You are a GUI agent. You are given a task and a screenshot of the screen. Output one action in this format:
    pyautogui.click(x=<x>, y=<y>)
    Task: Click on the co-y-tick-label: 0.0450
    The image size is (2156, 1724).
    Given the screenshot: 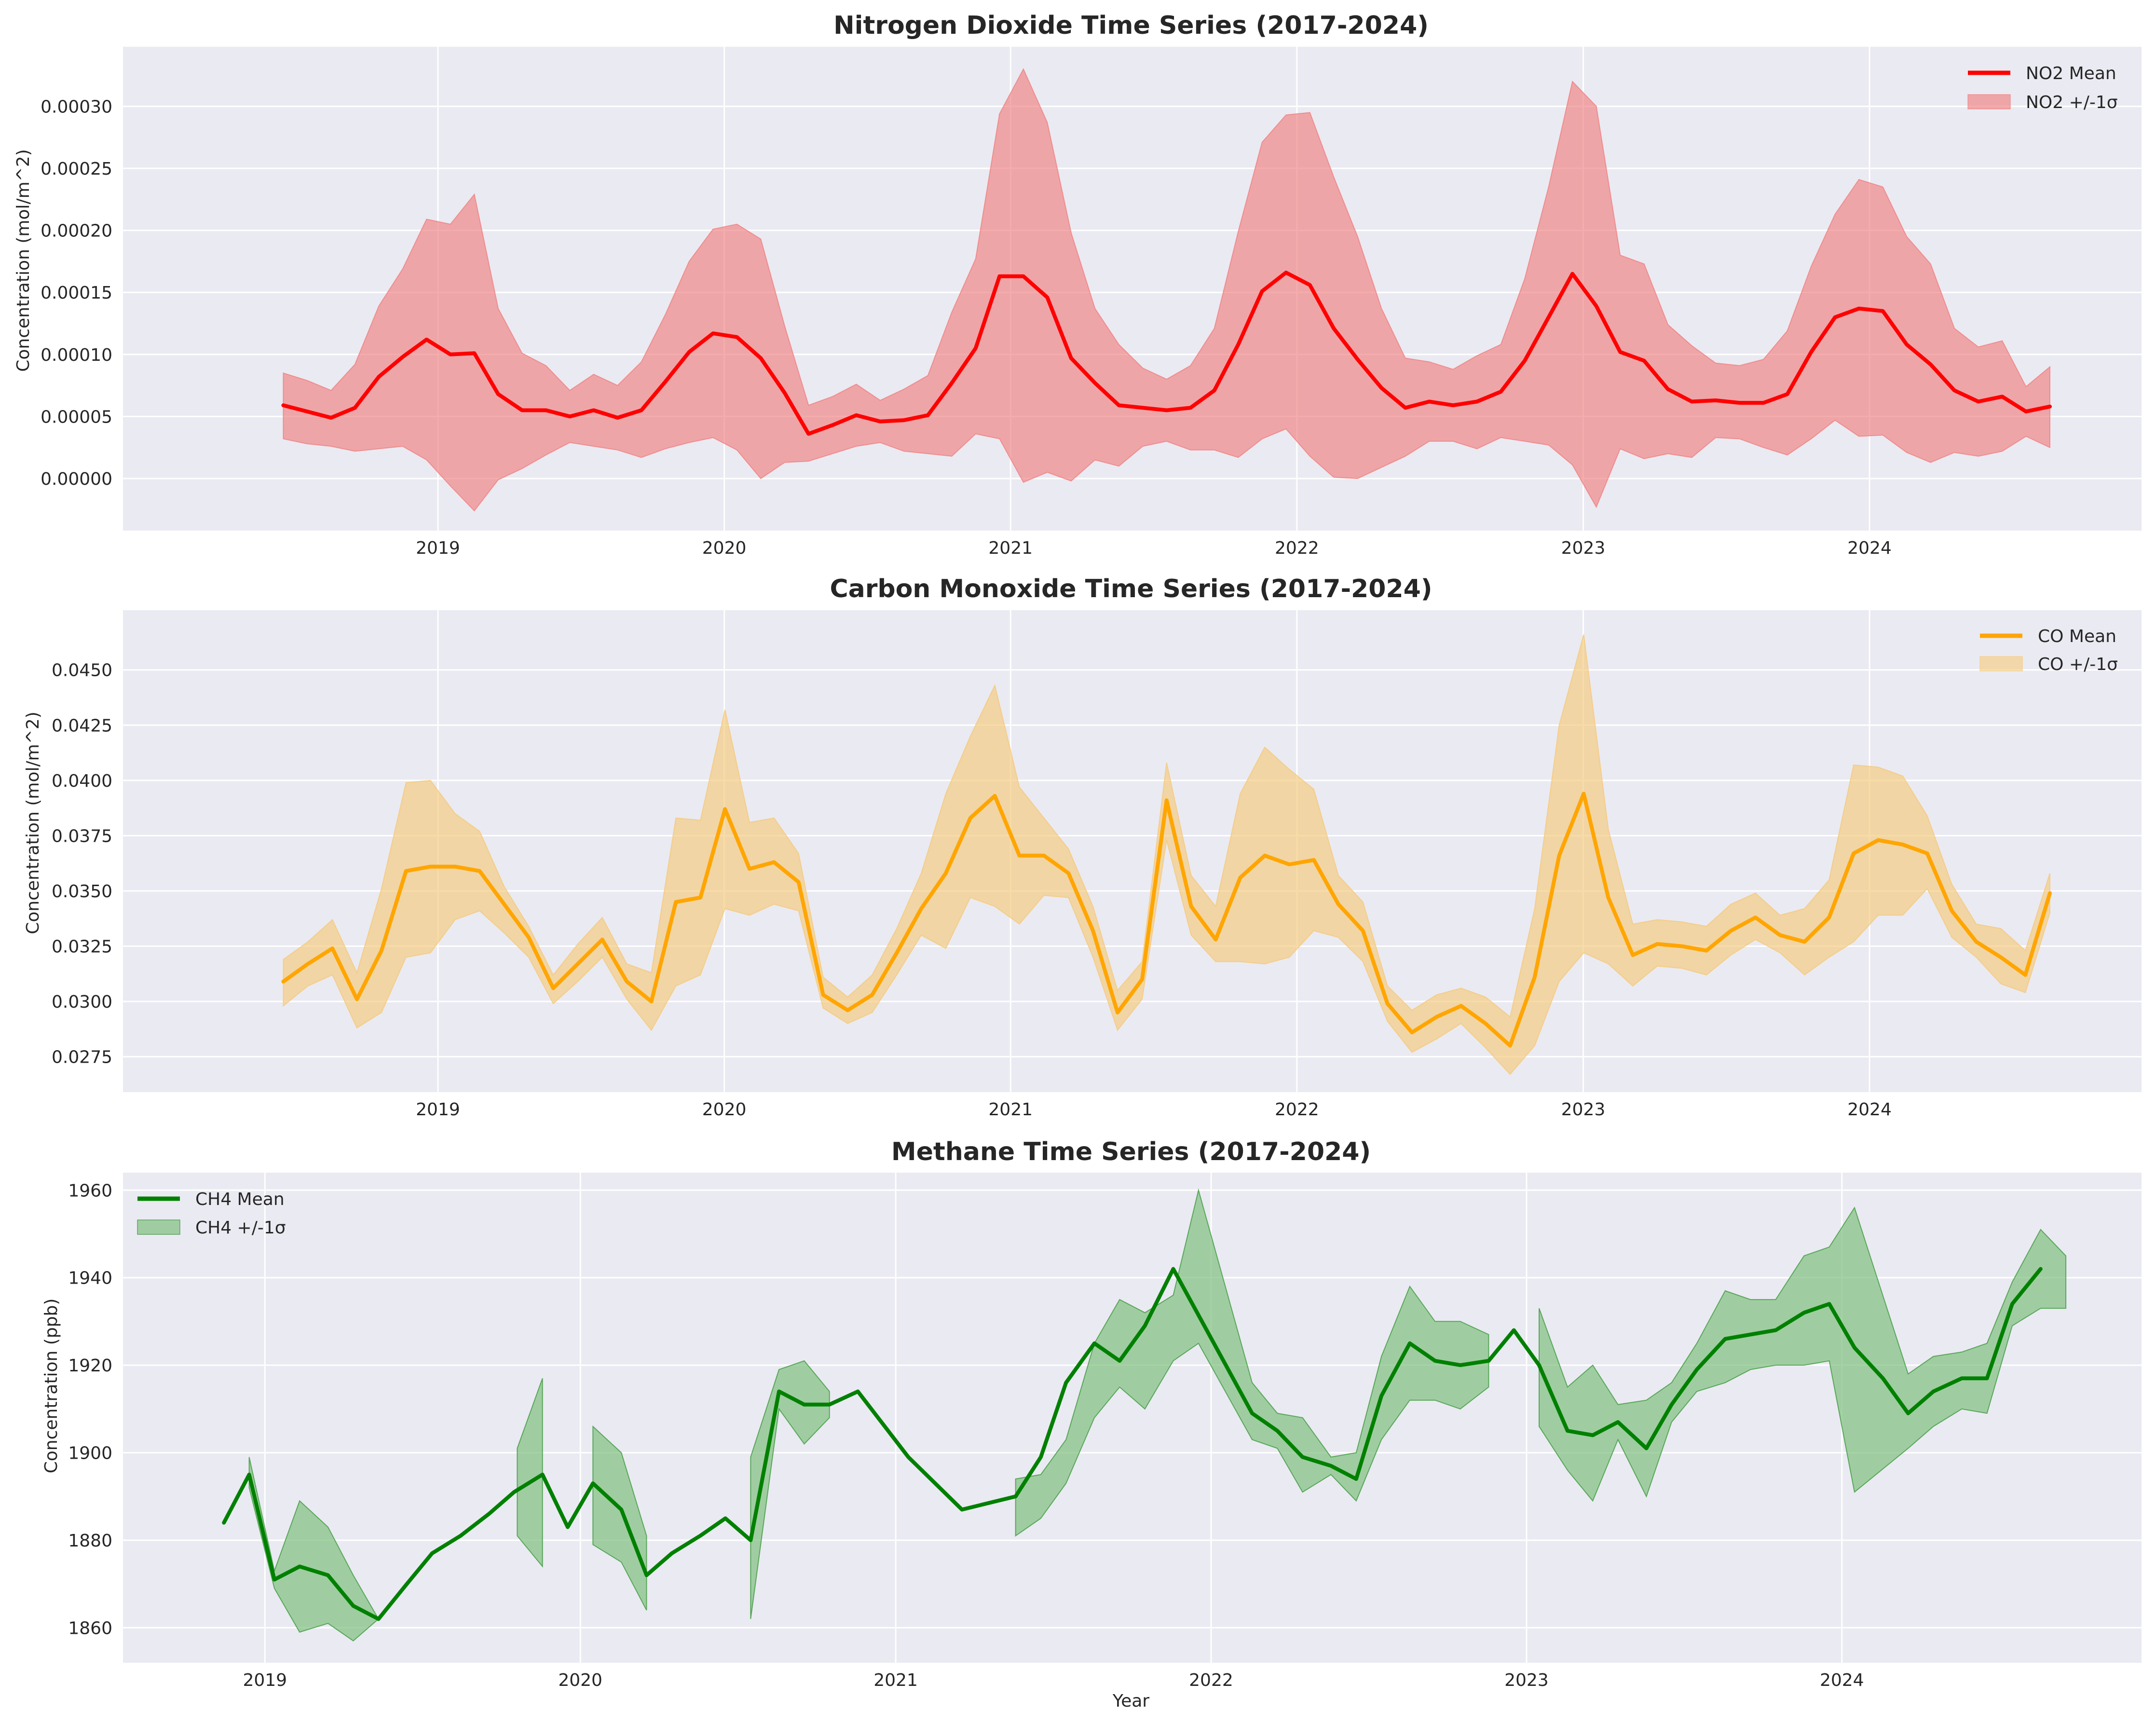 What is the action you would take?
    pyautogui.click(x=82, y=671)
    